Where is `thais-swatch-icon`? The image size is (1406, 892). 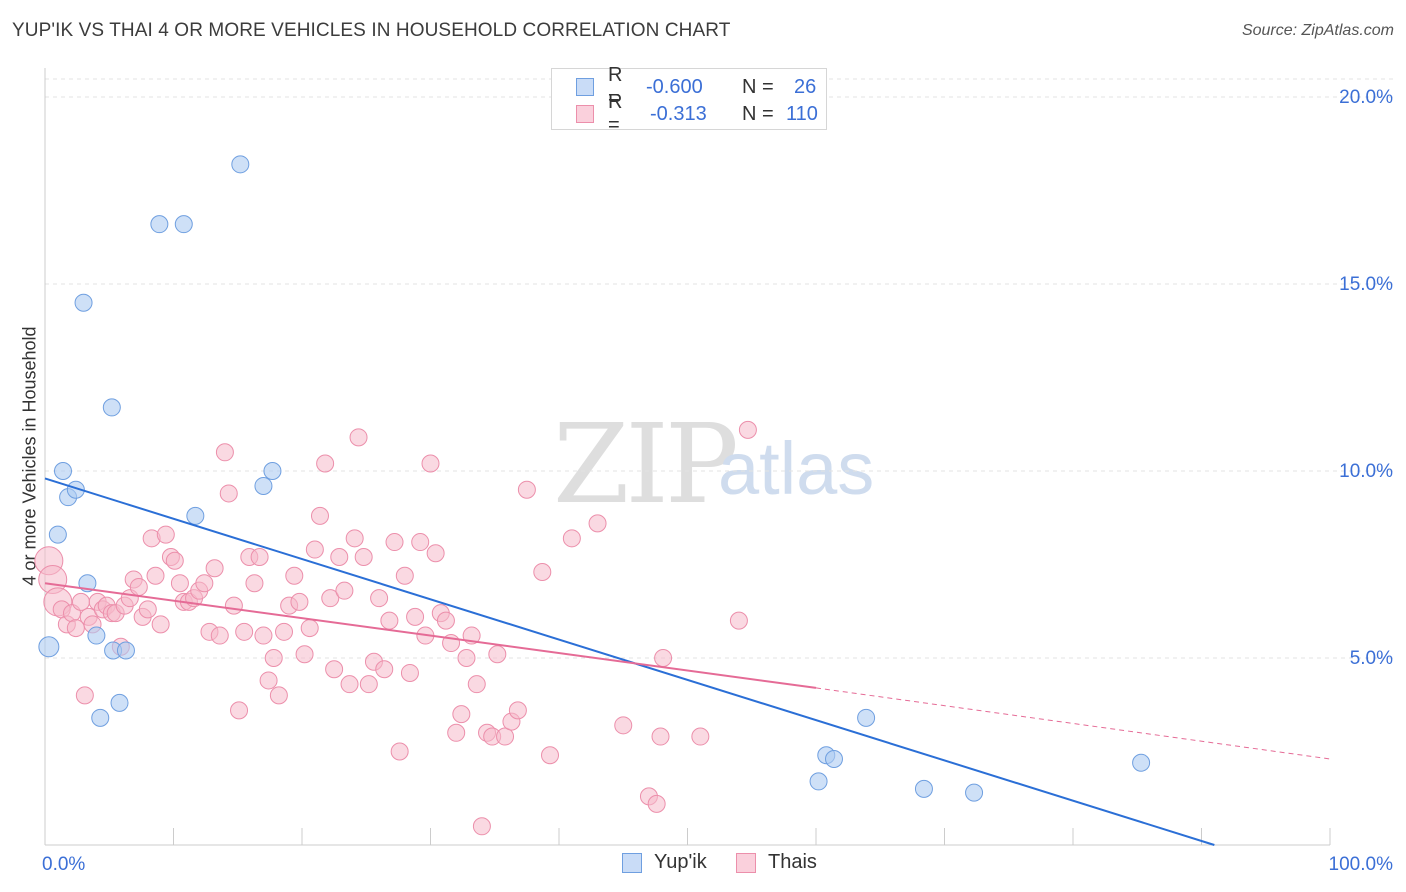
thais-swatch-icon is located at coordinates (585, 114).